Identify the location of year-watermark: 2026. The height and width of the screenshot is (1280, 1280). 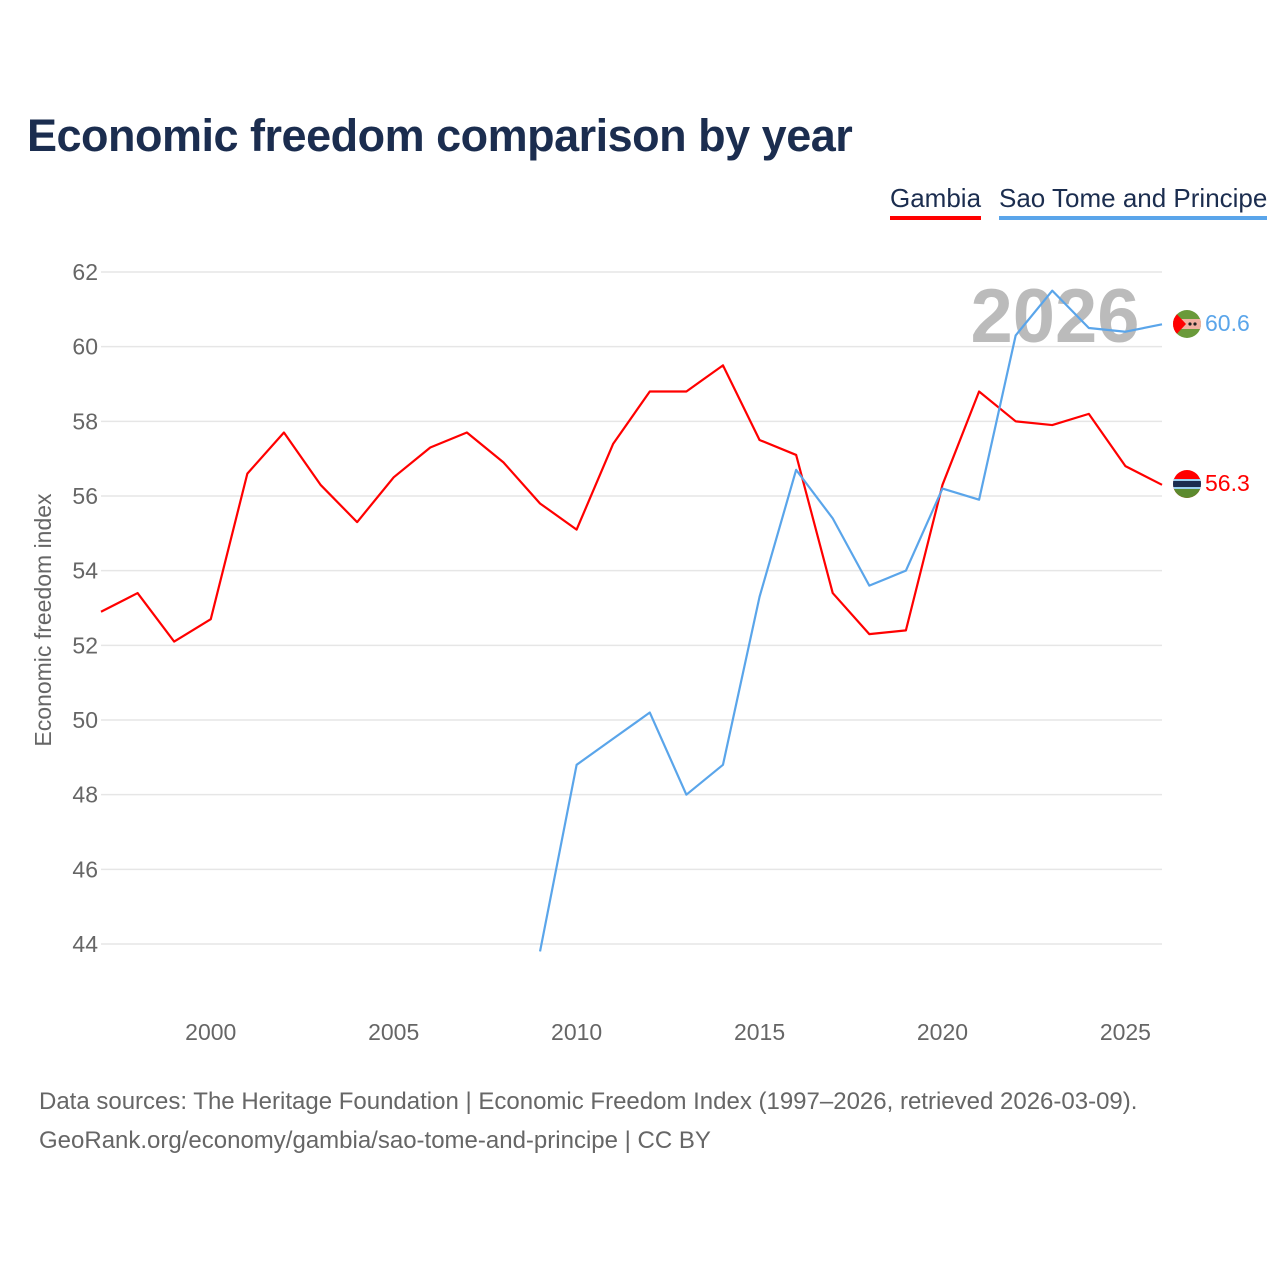
(1054, 316).